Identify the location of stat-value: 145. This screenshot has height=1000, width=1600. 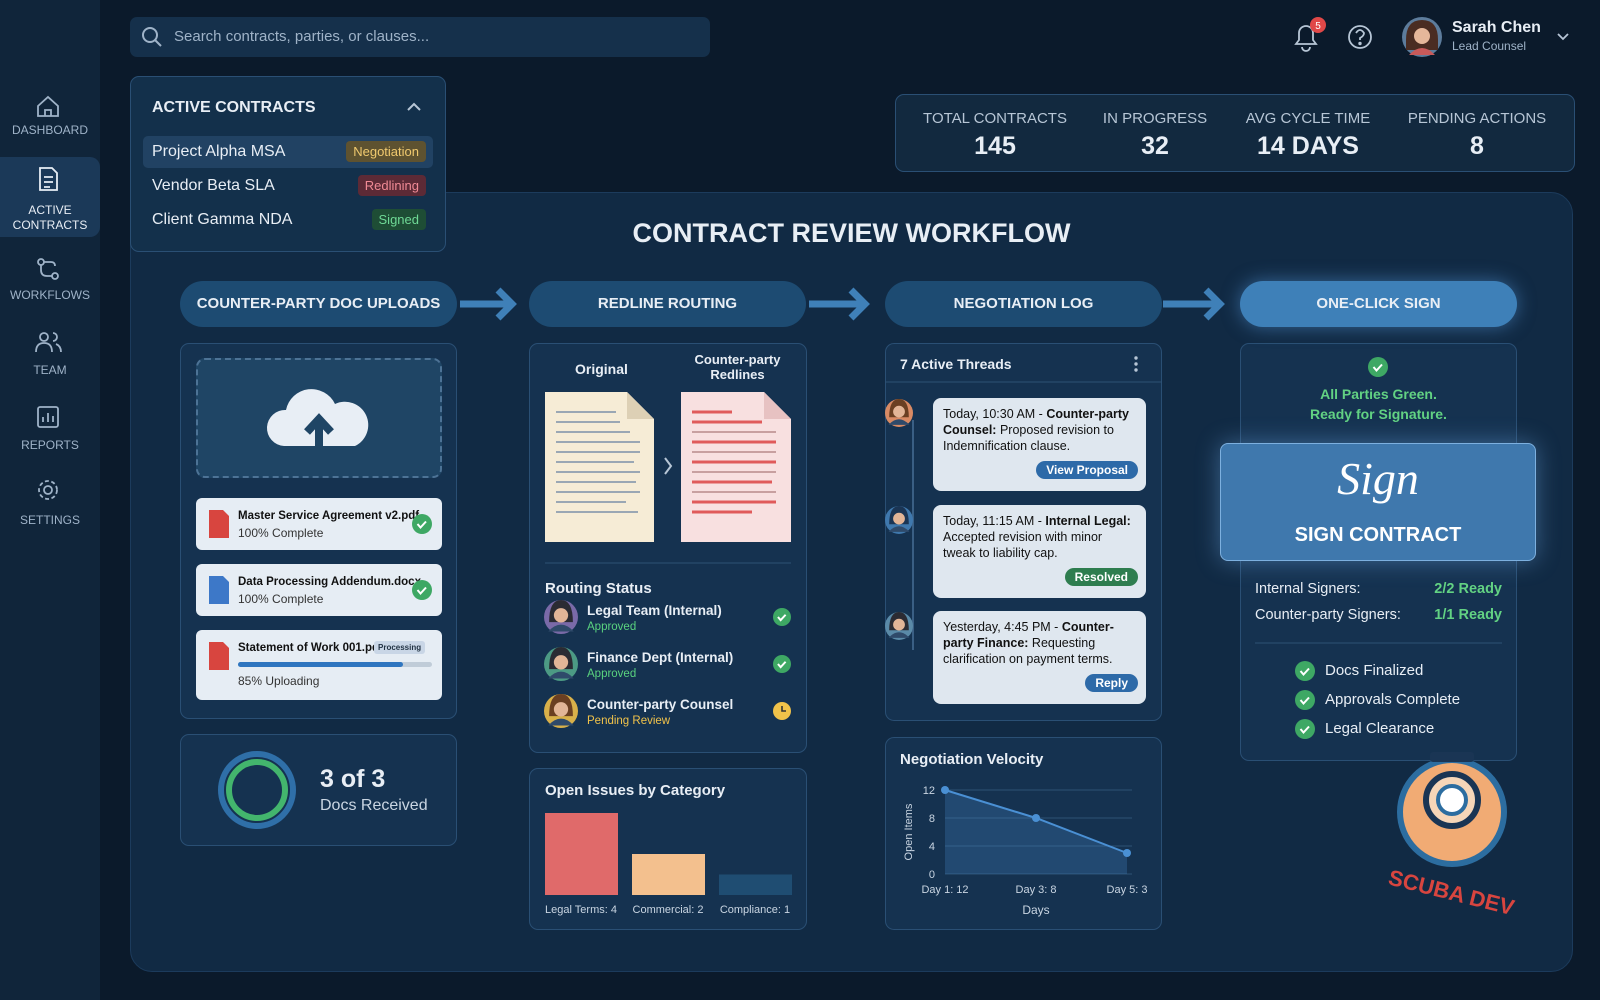
(995, 146).